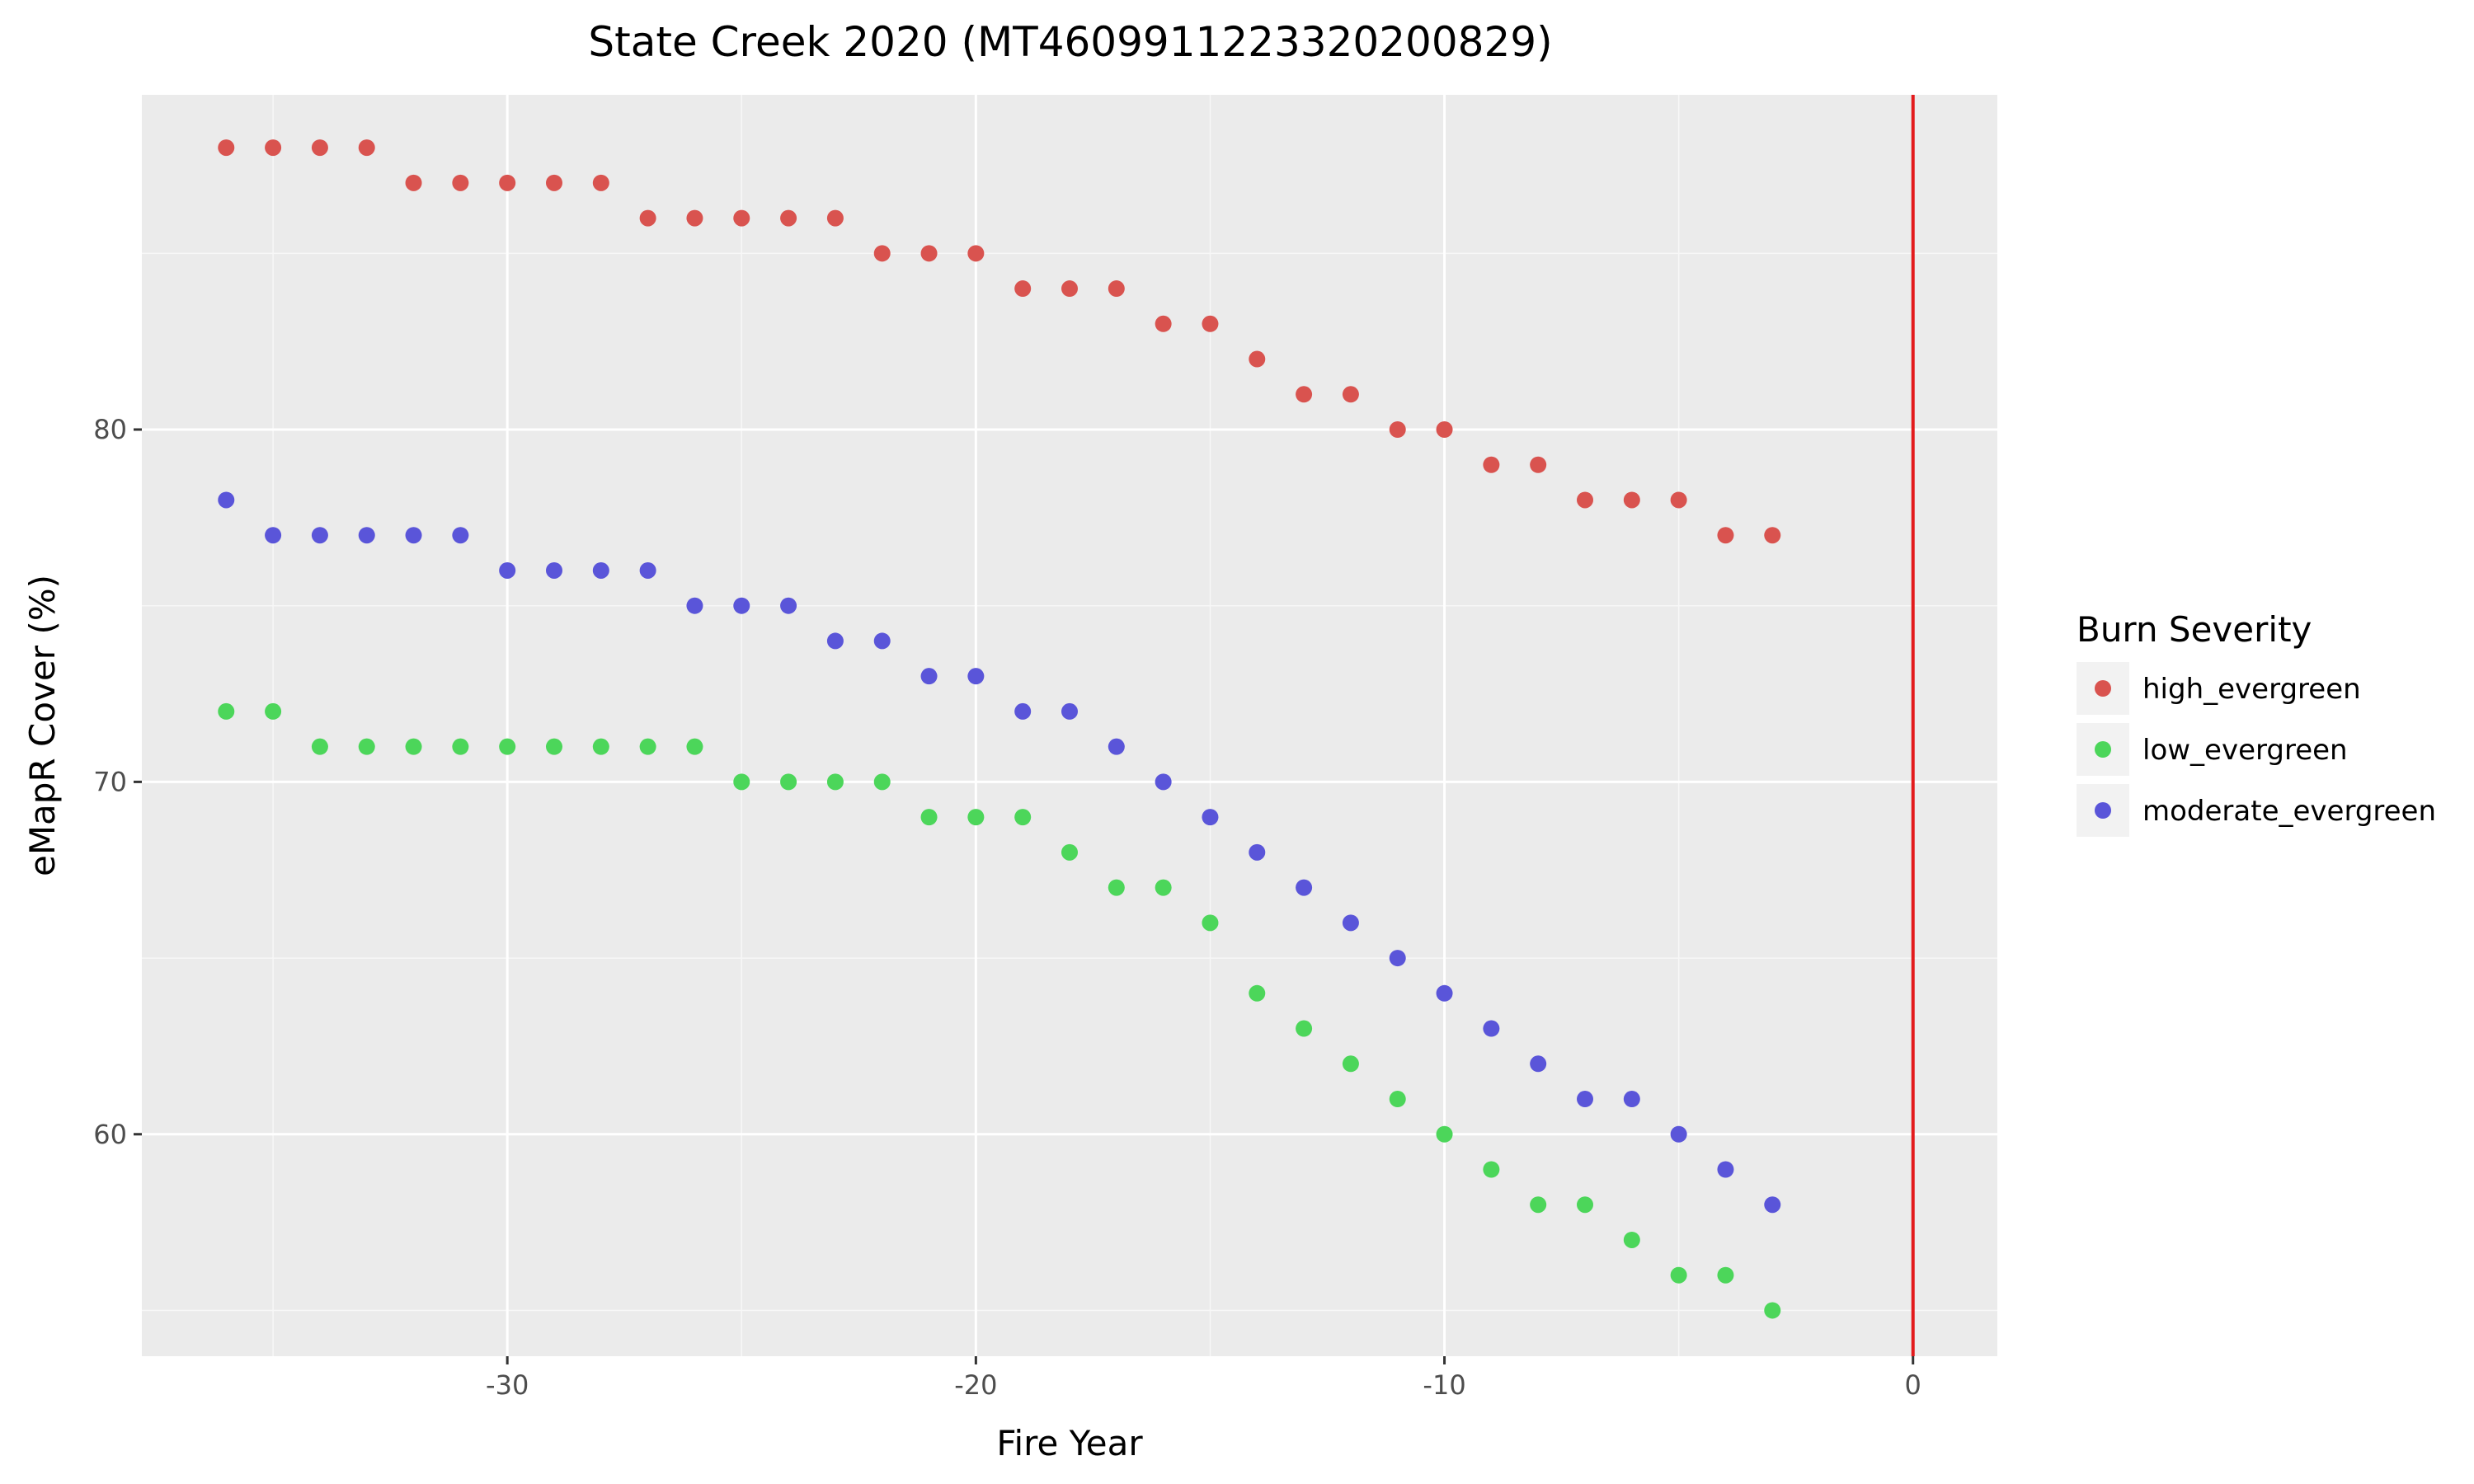 Image resolution: width=2474 pixels, height=1484 pixels. I want to click on y-axis-title: eMapR Cover (%), so click(42, 725).